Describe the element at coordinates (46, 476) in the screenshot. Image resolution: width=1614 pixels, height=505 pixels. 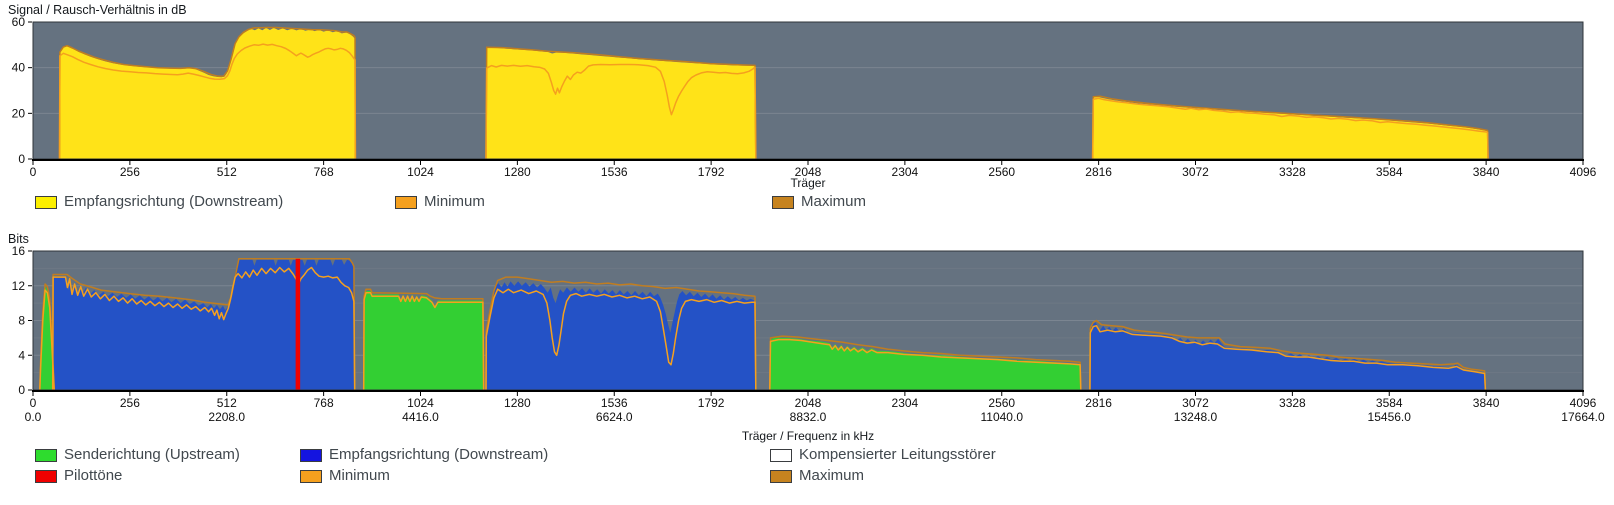
I see `pilot-tones-swatch-icon` at that location.